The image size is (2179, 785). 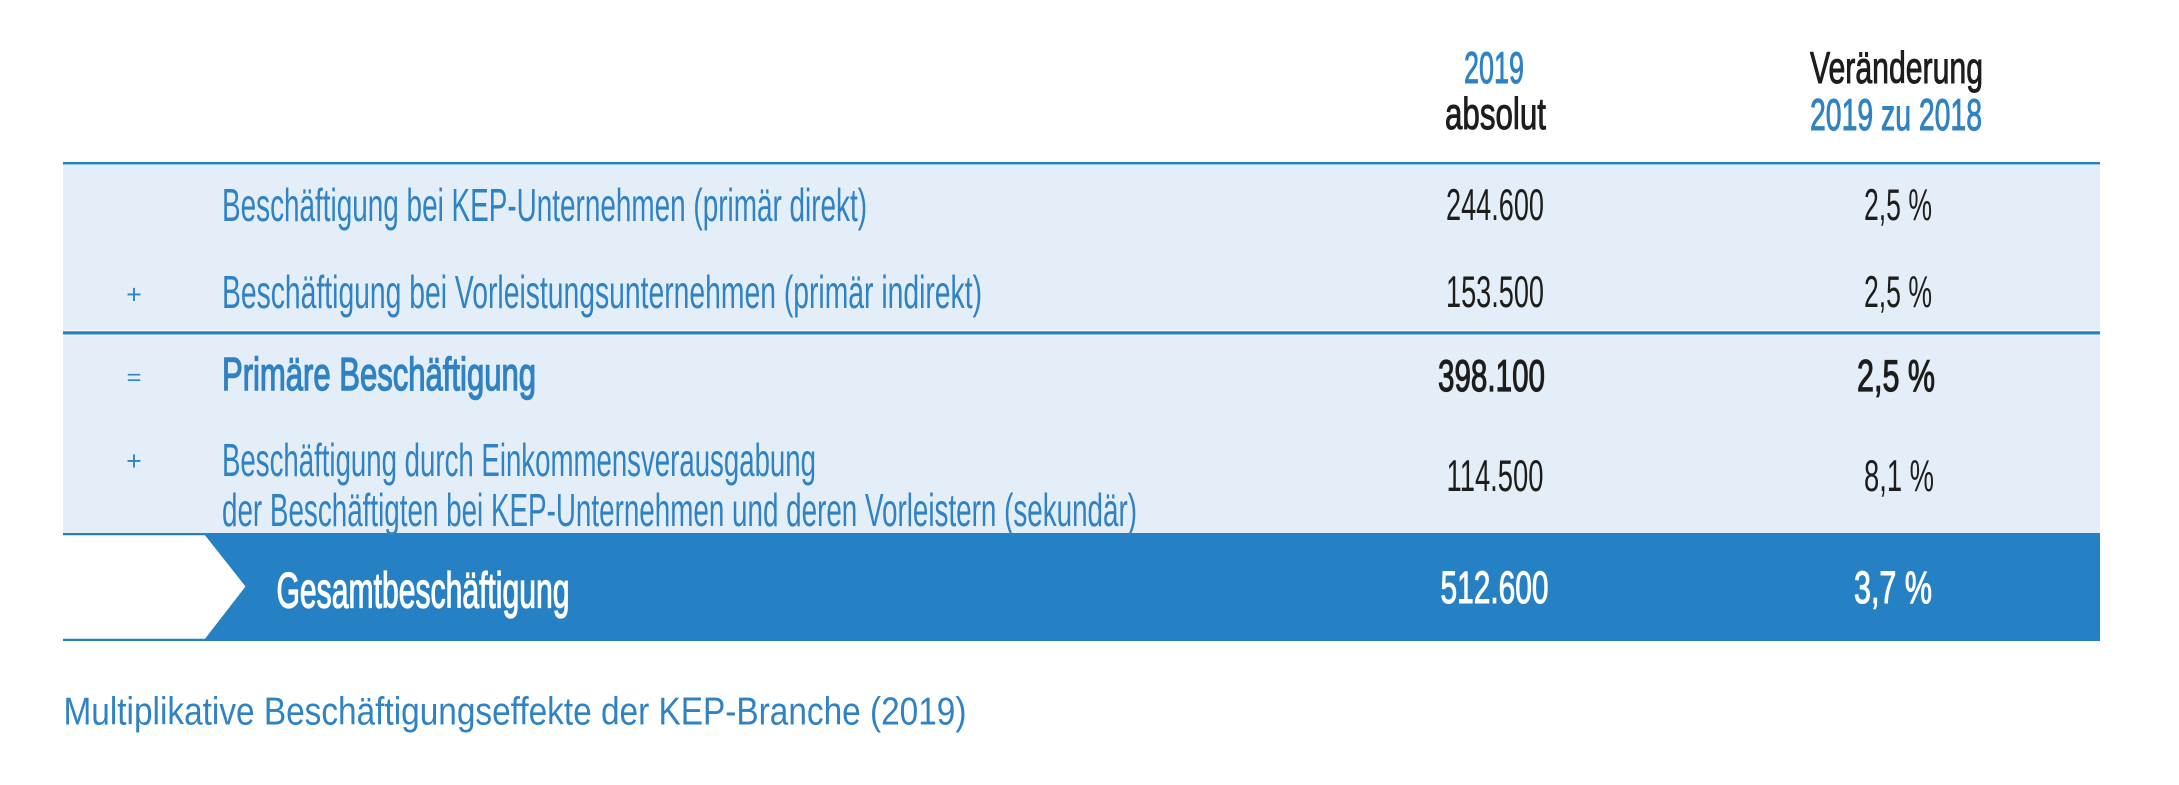 What do you see at coordinates (1491, 376) in the screenshot?
I see `svg-text: 398.100` at bounding box center [1491, 376].